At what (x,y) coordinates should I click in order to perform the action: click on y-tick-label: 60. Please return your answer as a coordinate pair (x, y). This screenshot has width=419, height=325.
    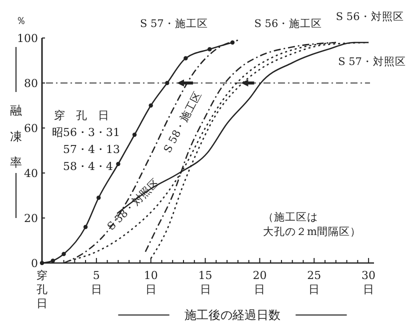
    Looking at the image, I should click on (31, 128).